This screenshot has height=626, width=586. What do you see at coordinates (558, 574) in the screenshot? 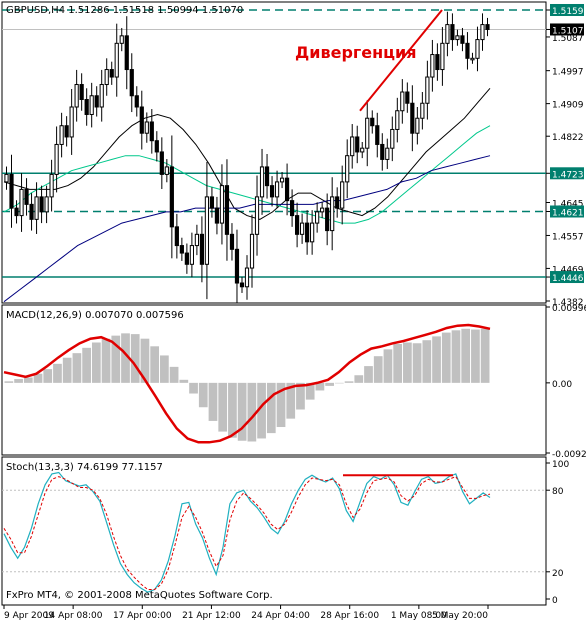
I see `stochastic-tick-label: 20` at bounding box center [558, 574].